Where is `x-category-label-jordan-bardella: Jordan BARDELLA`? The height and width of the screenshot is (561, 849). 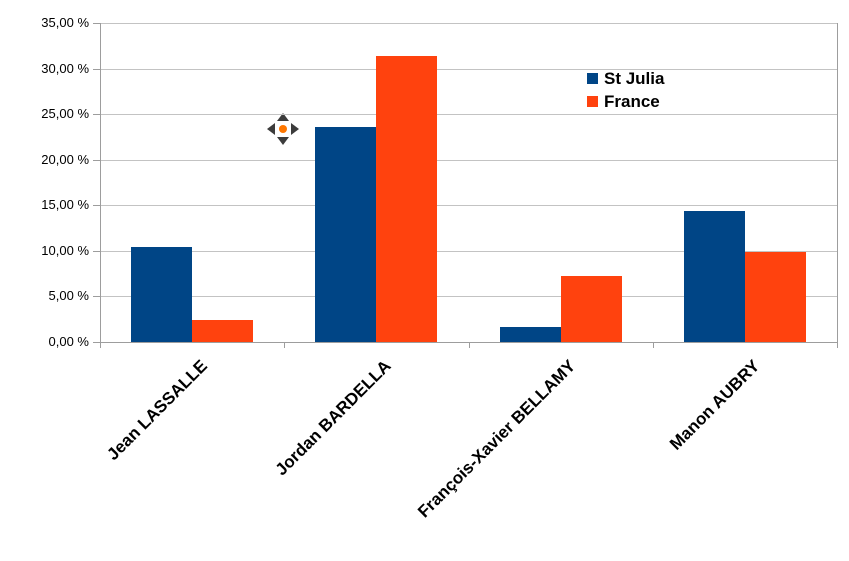 x-category-label-jordan-bardella: Jordan BARDELLA is located at coordinates (334, 418).